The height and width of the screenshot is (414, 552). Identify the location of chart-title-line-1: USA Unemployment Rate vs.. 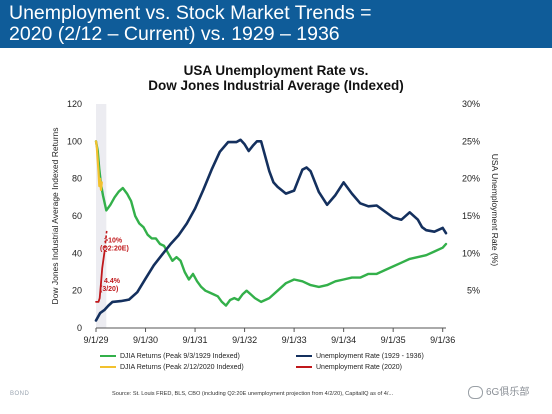
(276, 70).